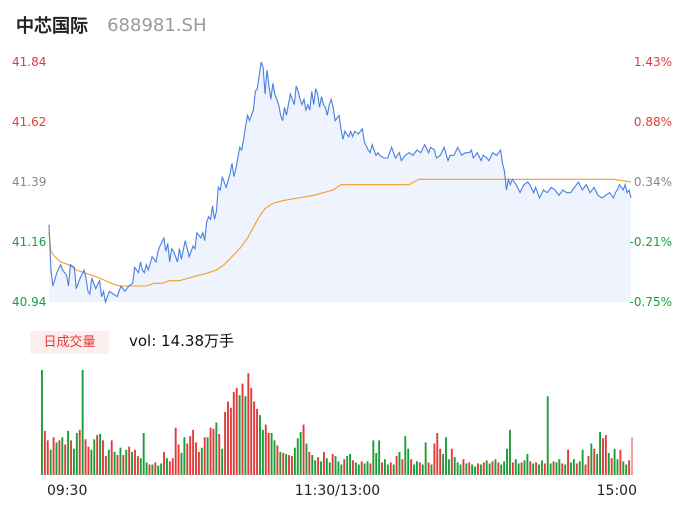 The image size is (686, 524). What do you see at coordinates (29, 182) in the screenshot?
I see `price-tick-label: 41.39` at bounding box center [29, 182].